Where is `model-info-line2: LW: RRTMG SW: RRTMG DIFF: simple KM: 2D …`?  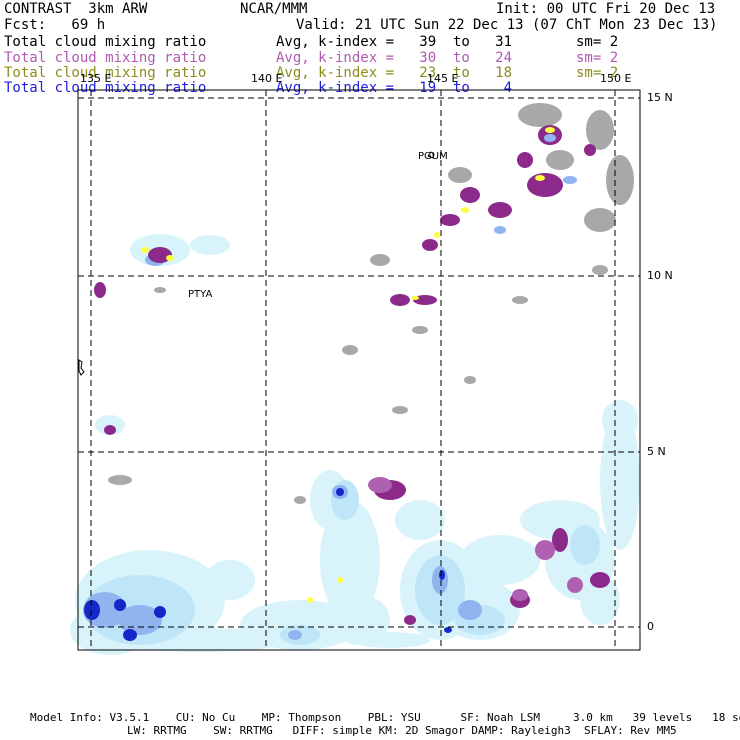 model-info-line2: LW: RRTMG SW: RRTMG DIFF: simple KM: 2D … is located at coordinates (402, 730).